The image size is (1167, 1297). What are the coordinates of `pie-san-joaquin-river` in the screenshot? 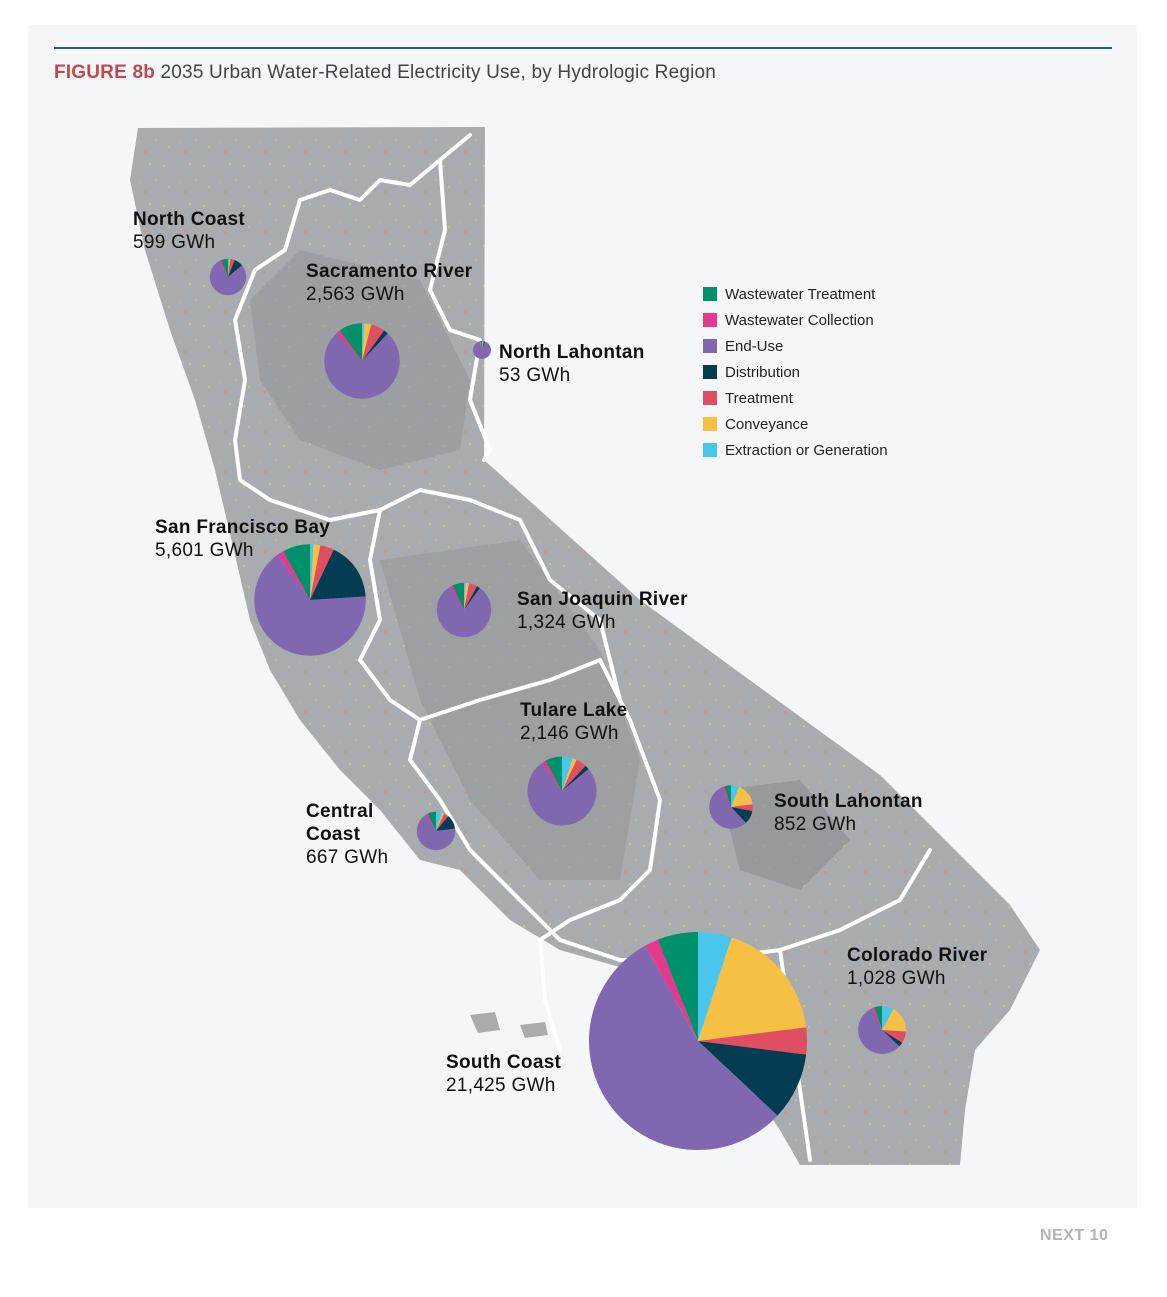 It's located at (464, 610).